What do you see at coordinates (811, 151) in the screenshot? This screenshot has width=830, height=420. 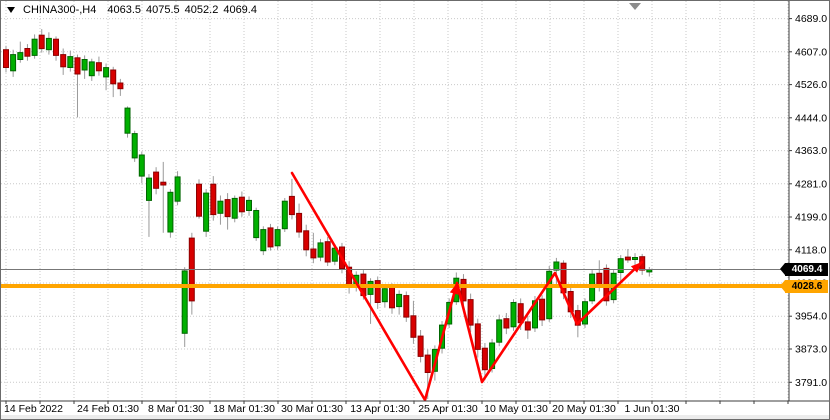 I see `price-tick-label: 4363.0` at bounding box center [811, 151].